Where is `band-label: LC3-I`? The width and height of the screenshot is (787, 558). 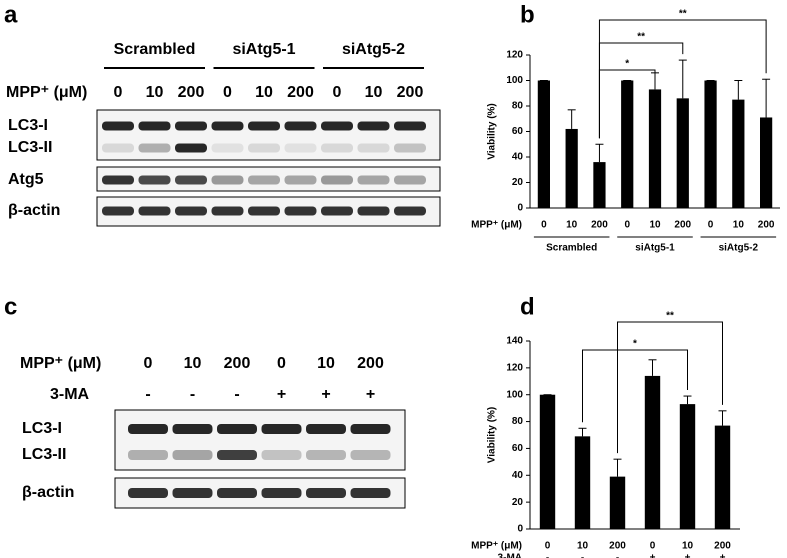
band-label: LC3-I is located at coordinates (42, 428).